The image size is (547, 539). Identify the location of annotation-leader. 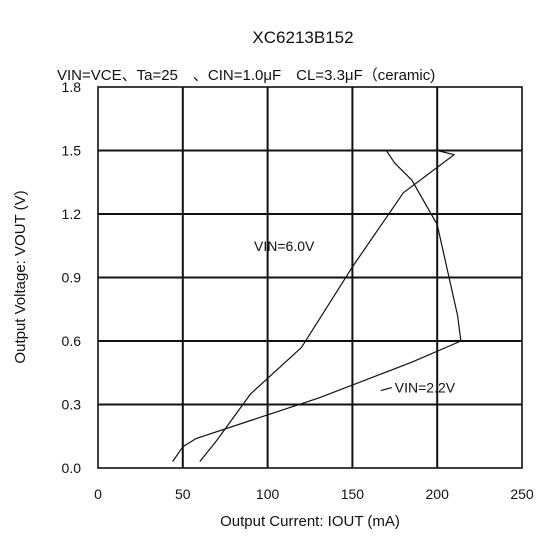
(386, 389).